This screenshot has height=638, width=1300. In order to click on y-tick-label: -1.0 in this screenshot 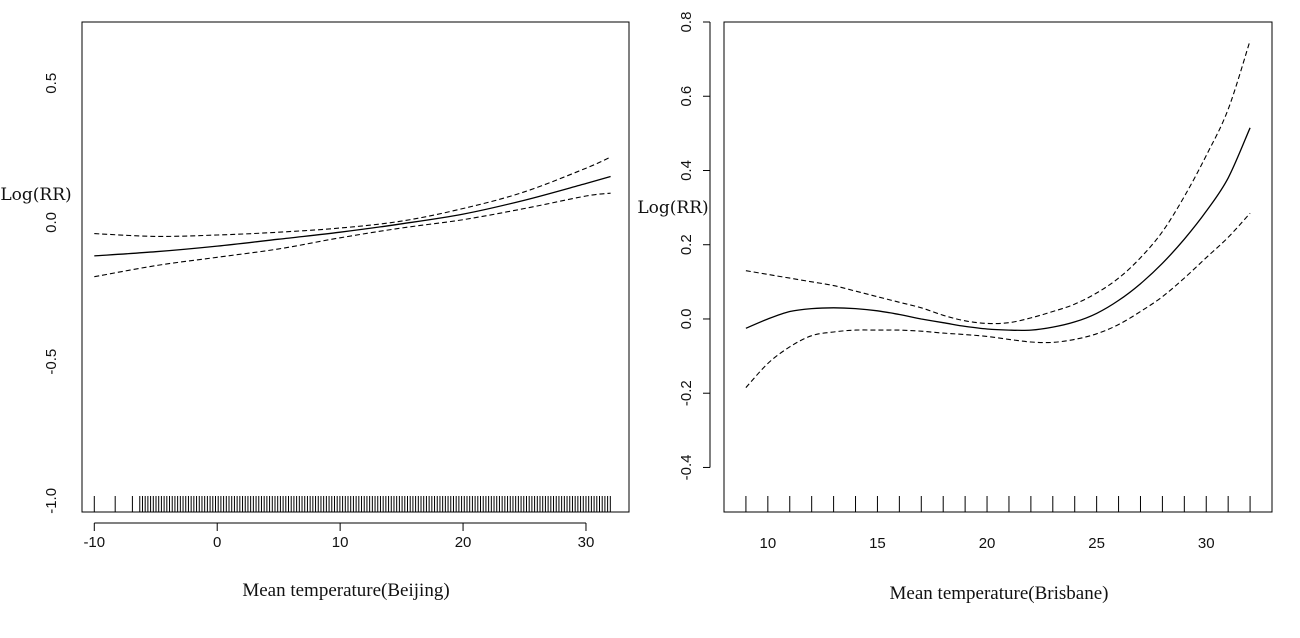, I will do `click(51, 501)`.